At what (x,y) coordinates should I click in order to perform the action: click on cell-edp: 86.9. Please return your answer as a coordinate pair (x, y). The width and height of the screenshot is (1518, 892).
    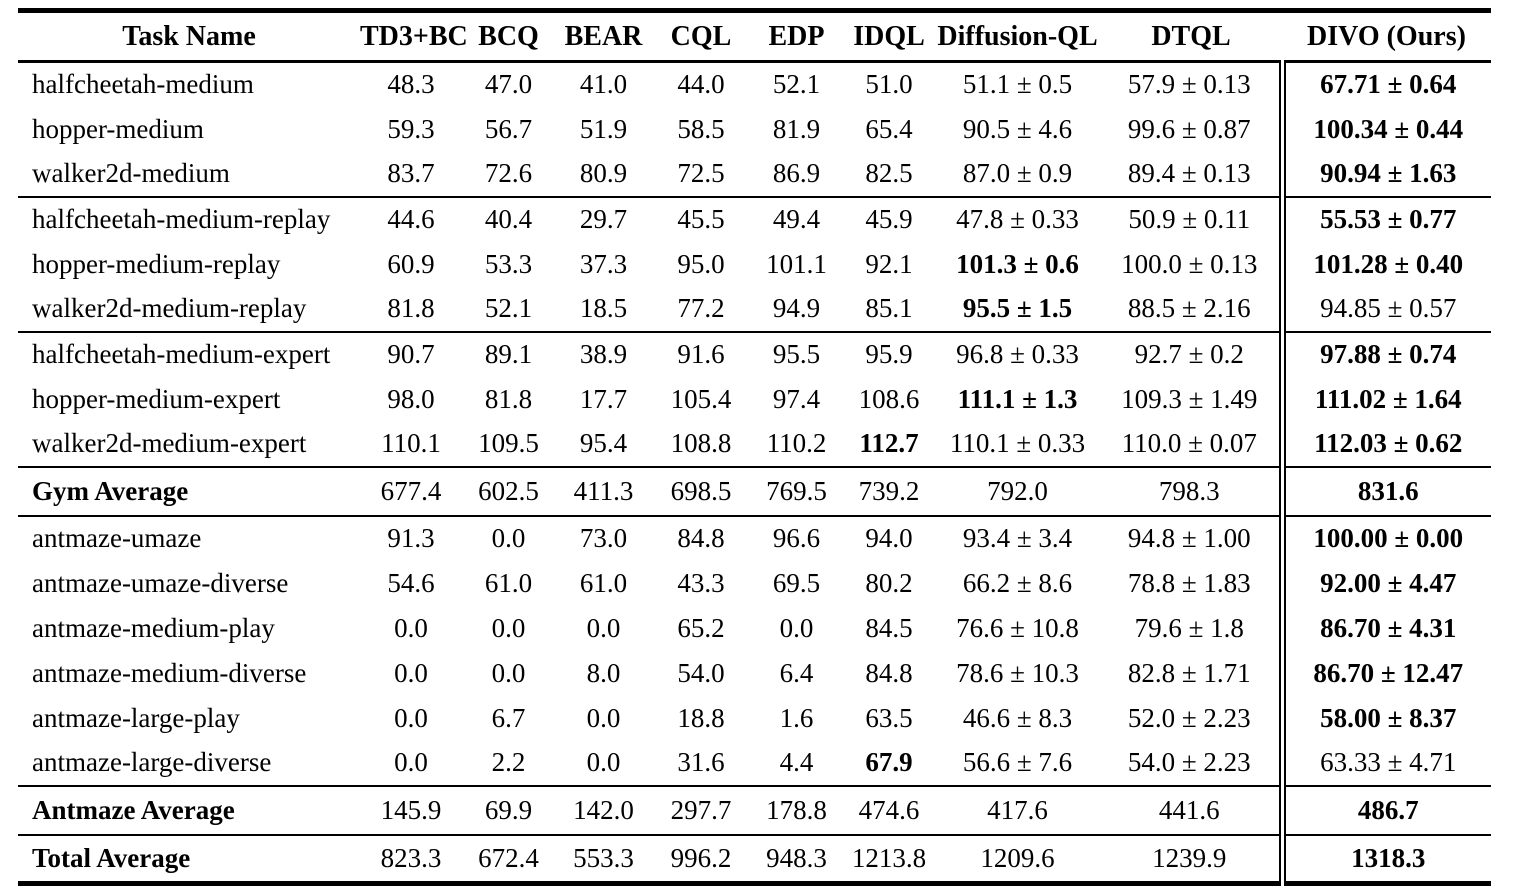
    Looking at the image, I should click on (796, 173).